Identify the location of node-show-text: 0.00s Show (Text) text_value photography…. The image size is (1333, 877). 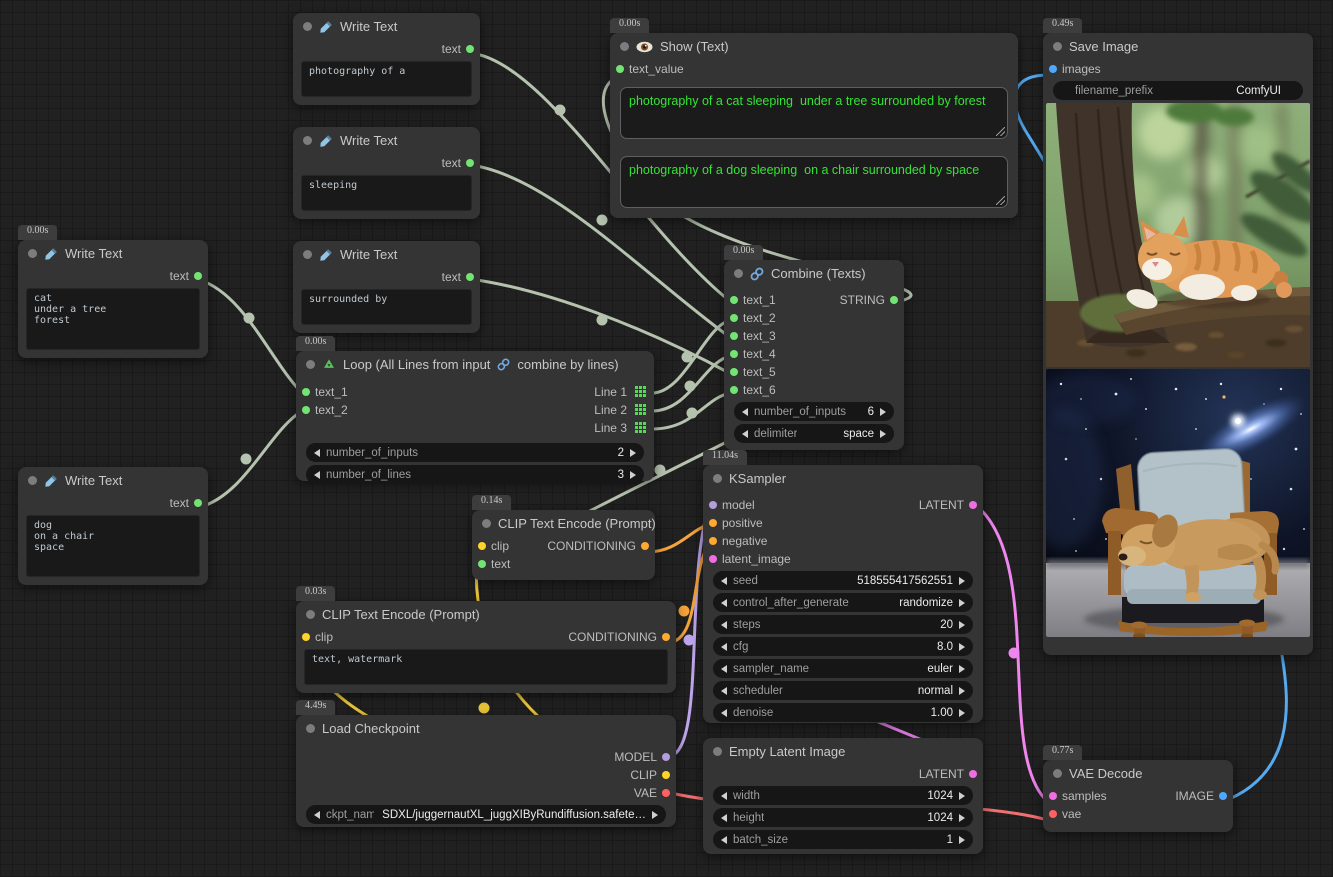
(814, 118).